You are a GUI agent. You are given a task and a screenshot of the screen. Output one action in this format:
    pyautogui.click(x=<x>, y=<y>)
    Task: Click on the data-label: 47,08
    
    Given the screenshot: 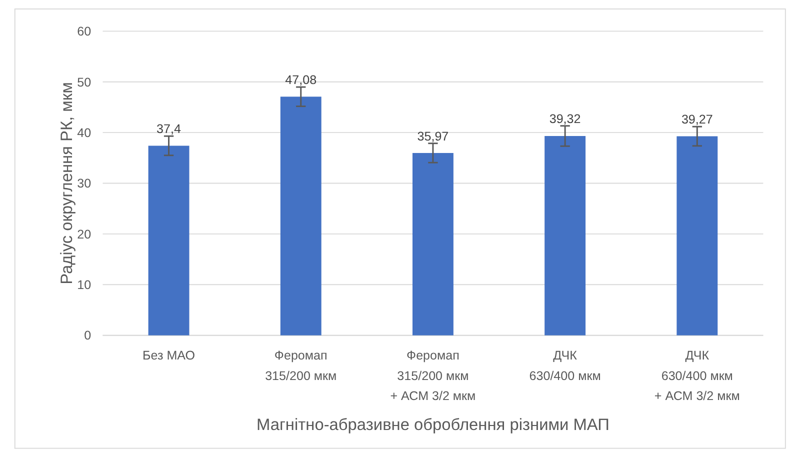 What is the action you would take?
    pyautogui.click(x=301, y=80)
    